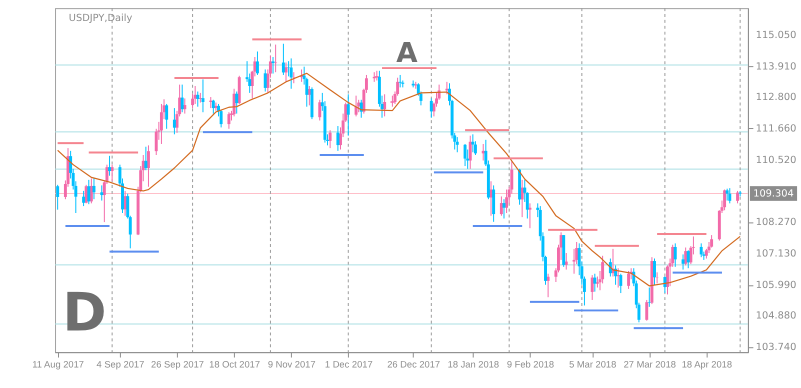  I want to click on y-tick-label: 113.910, so click(776, 66).